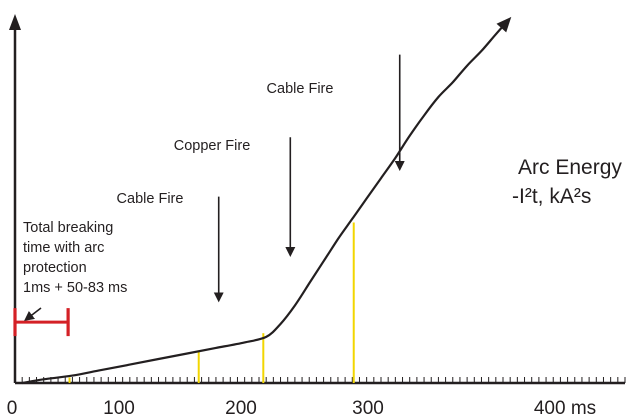 This screenshot has height=418, width=638. I want to click on x-tick-labels: 0 100 200 300 400 ms, so click(301, 408).